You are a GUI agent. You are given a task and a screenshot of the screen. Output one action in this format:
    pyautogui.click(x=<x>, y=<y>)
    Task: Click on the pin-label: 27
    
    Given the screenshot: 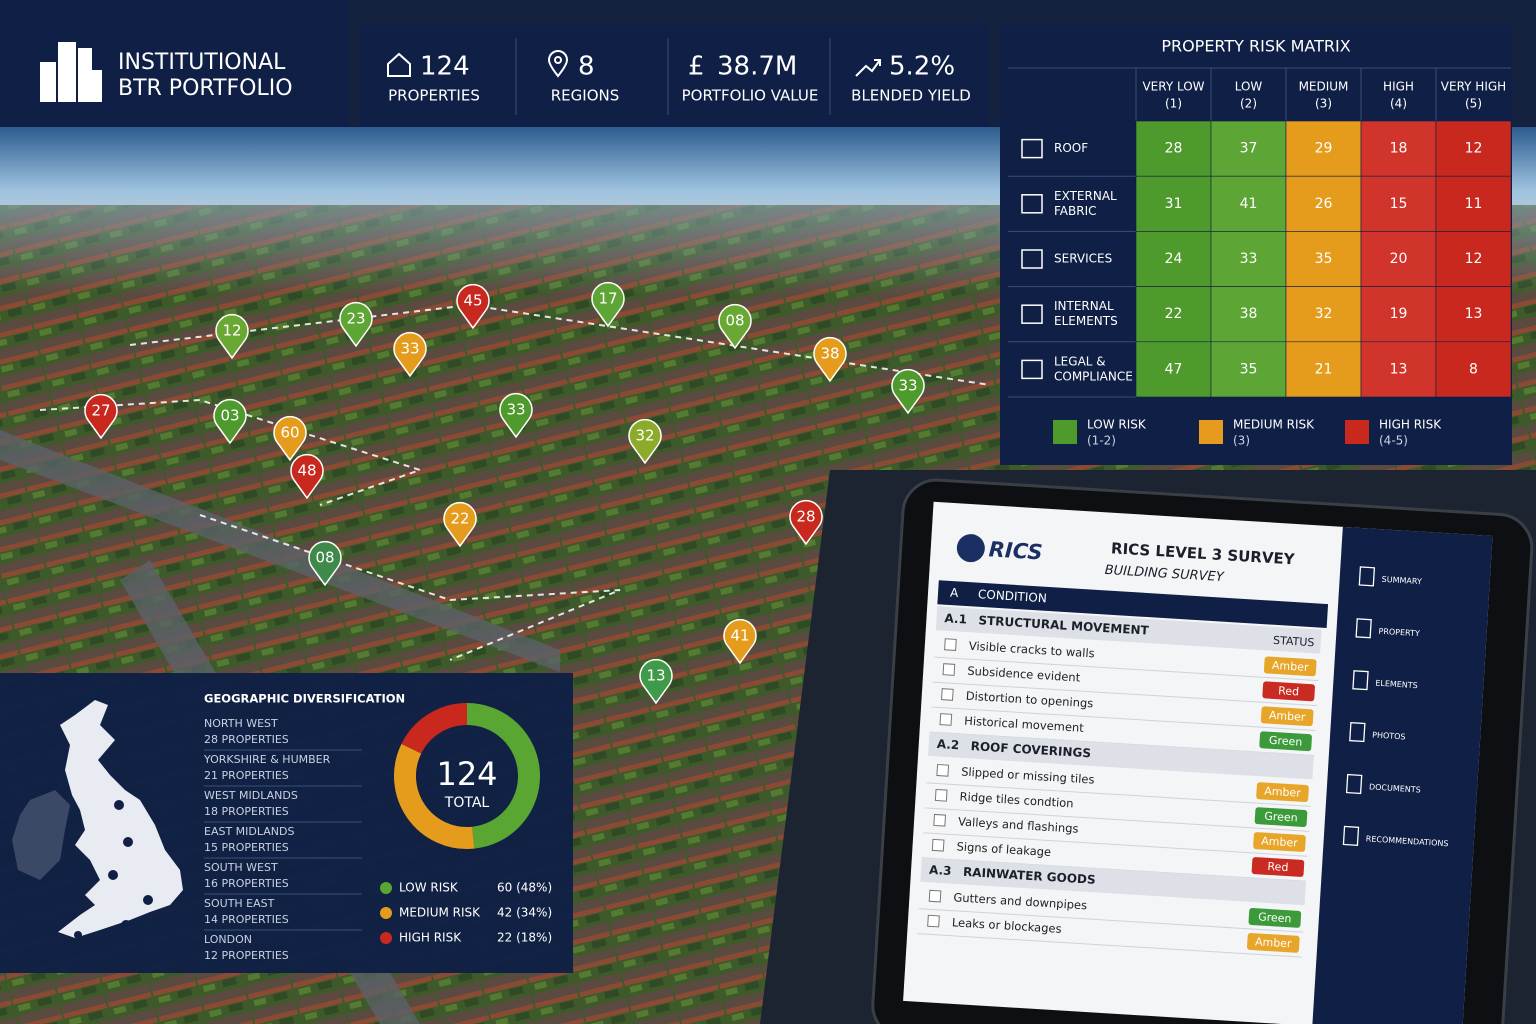 What is the action you would take?
    pyautogui.click(x=100, y=411)
    